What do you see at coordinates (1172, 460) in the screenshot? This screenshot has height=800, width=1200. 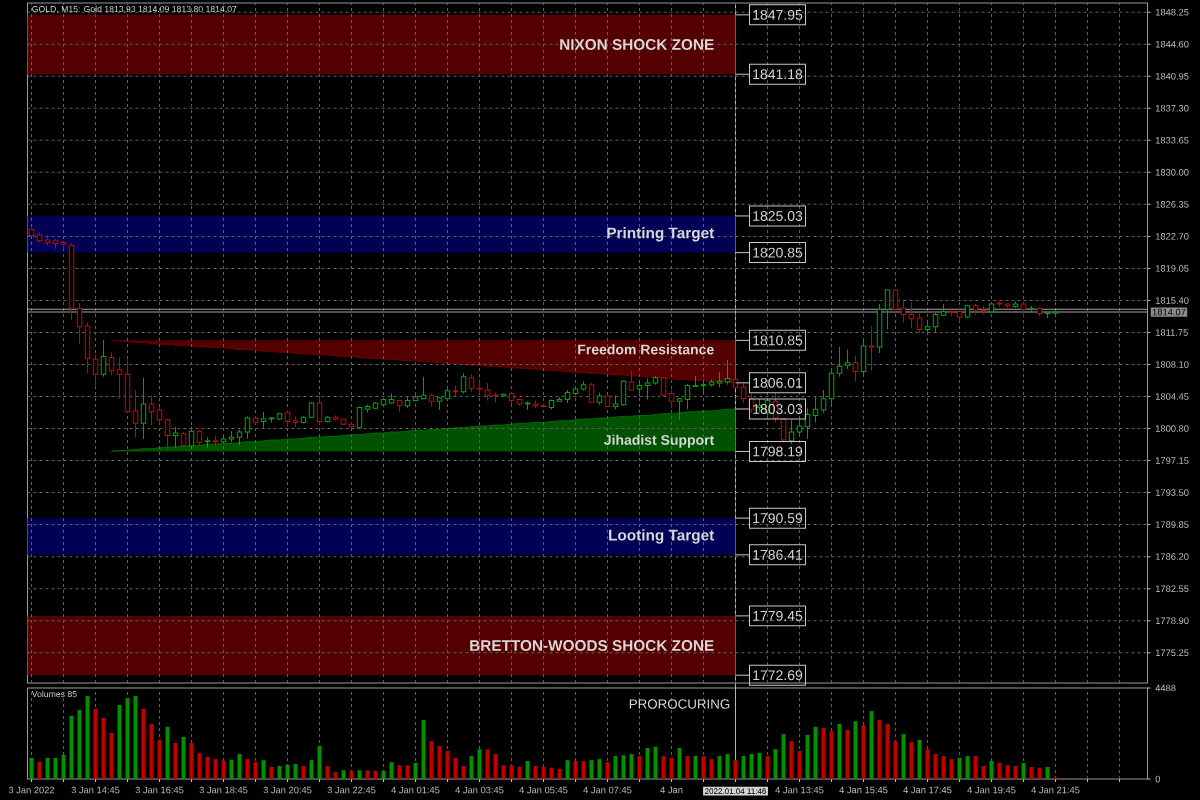 I see `y-tick-label: 1797.15` at bounding box center [1172, 460].